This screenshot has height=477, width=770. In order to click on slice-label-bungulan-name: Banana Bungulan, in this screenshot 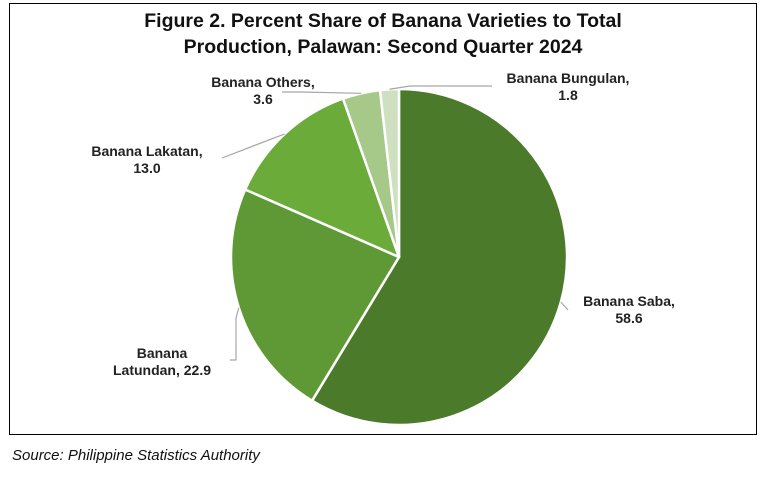, I will do `click(568, 78)`.